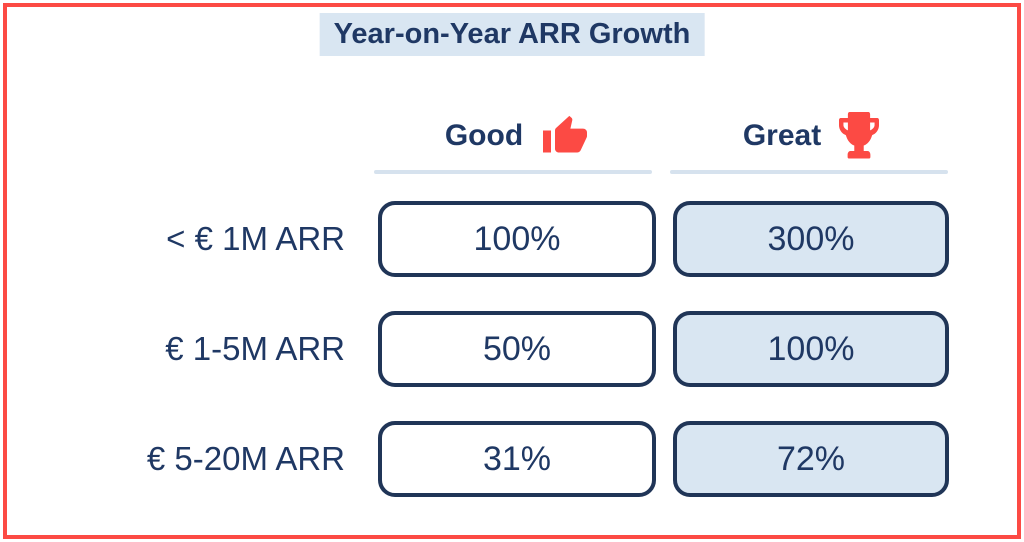  I want to click on column-header-great-label: Great, so click(782, 135).